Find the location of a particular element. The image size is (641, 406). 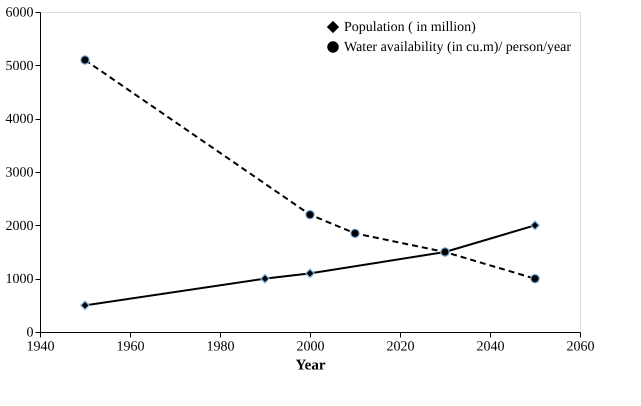

y-tick-label: 1000 is located at coordinates (20, 280).